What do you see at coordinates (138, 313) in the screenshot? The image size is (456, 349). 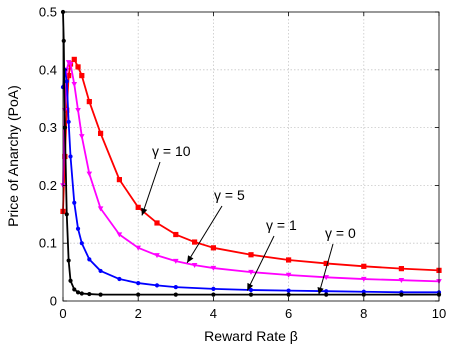 I see `x-tick-label: 2` at bounding box center [138, 313].